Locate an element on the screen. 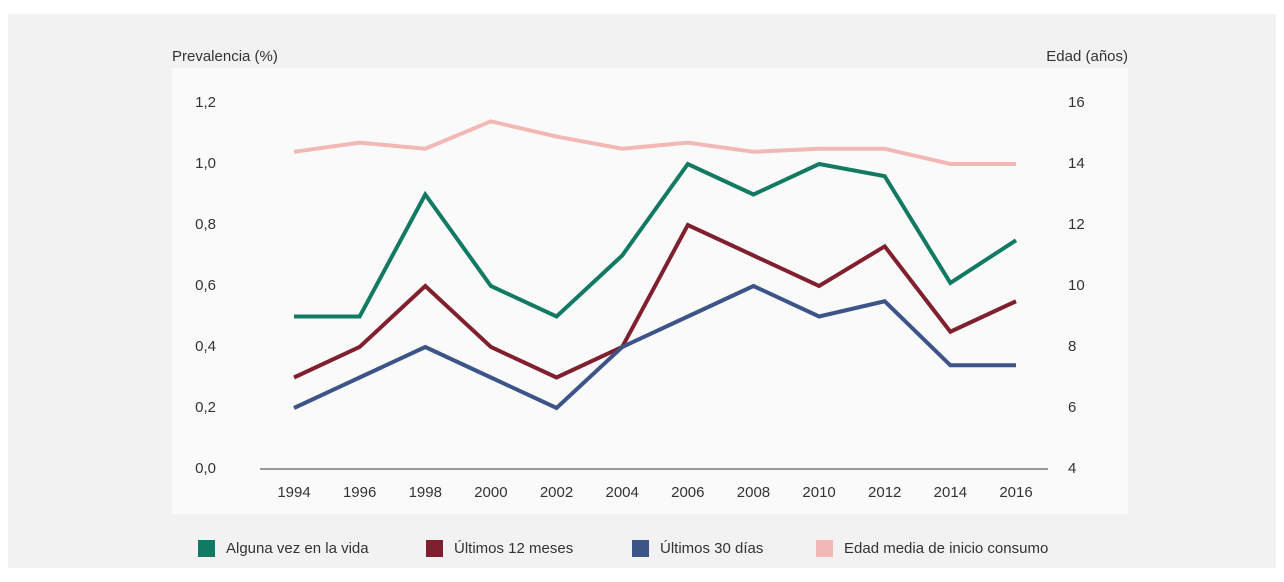 This screenshot has height=582, width=1284. y2-tick-label: 4 is located at coordinates (1072, 468).